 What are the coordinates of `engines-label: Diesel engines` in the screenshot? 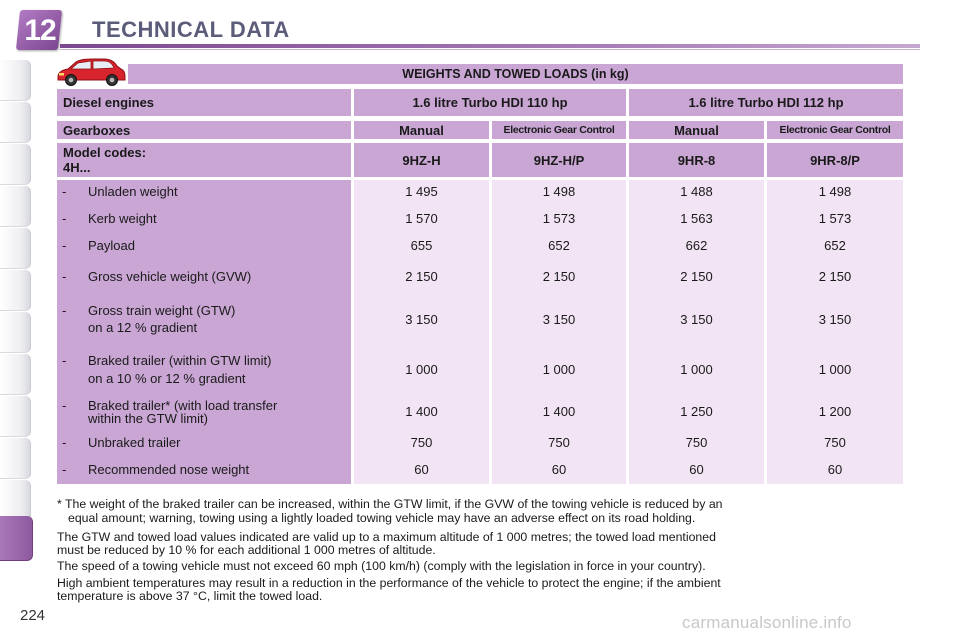 It's located at (204, 102).